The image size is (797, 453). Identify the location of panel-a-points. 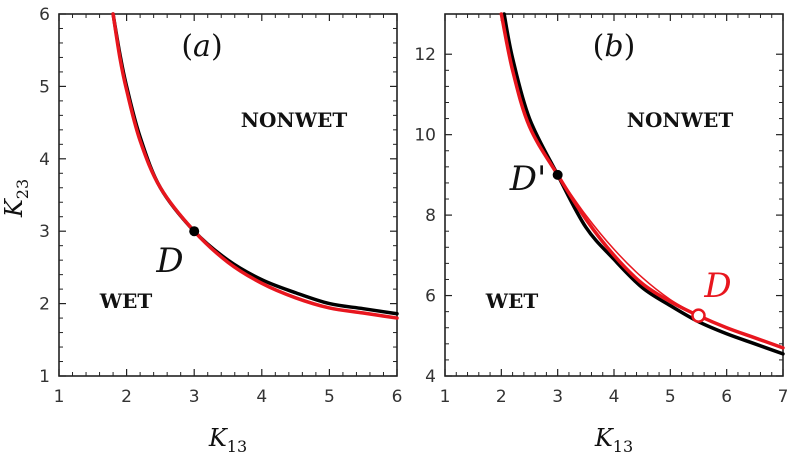
(194, 231).